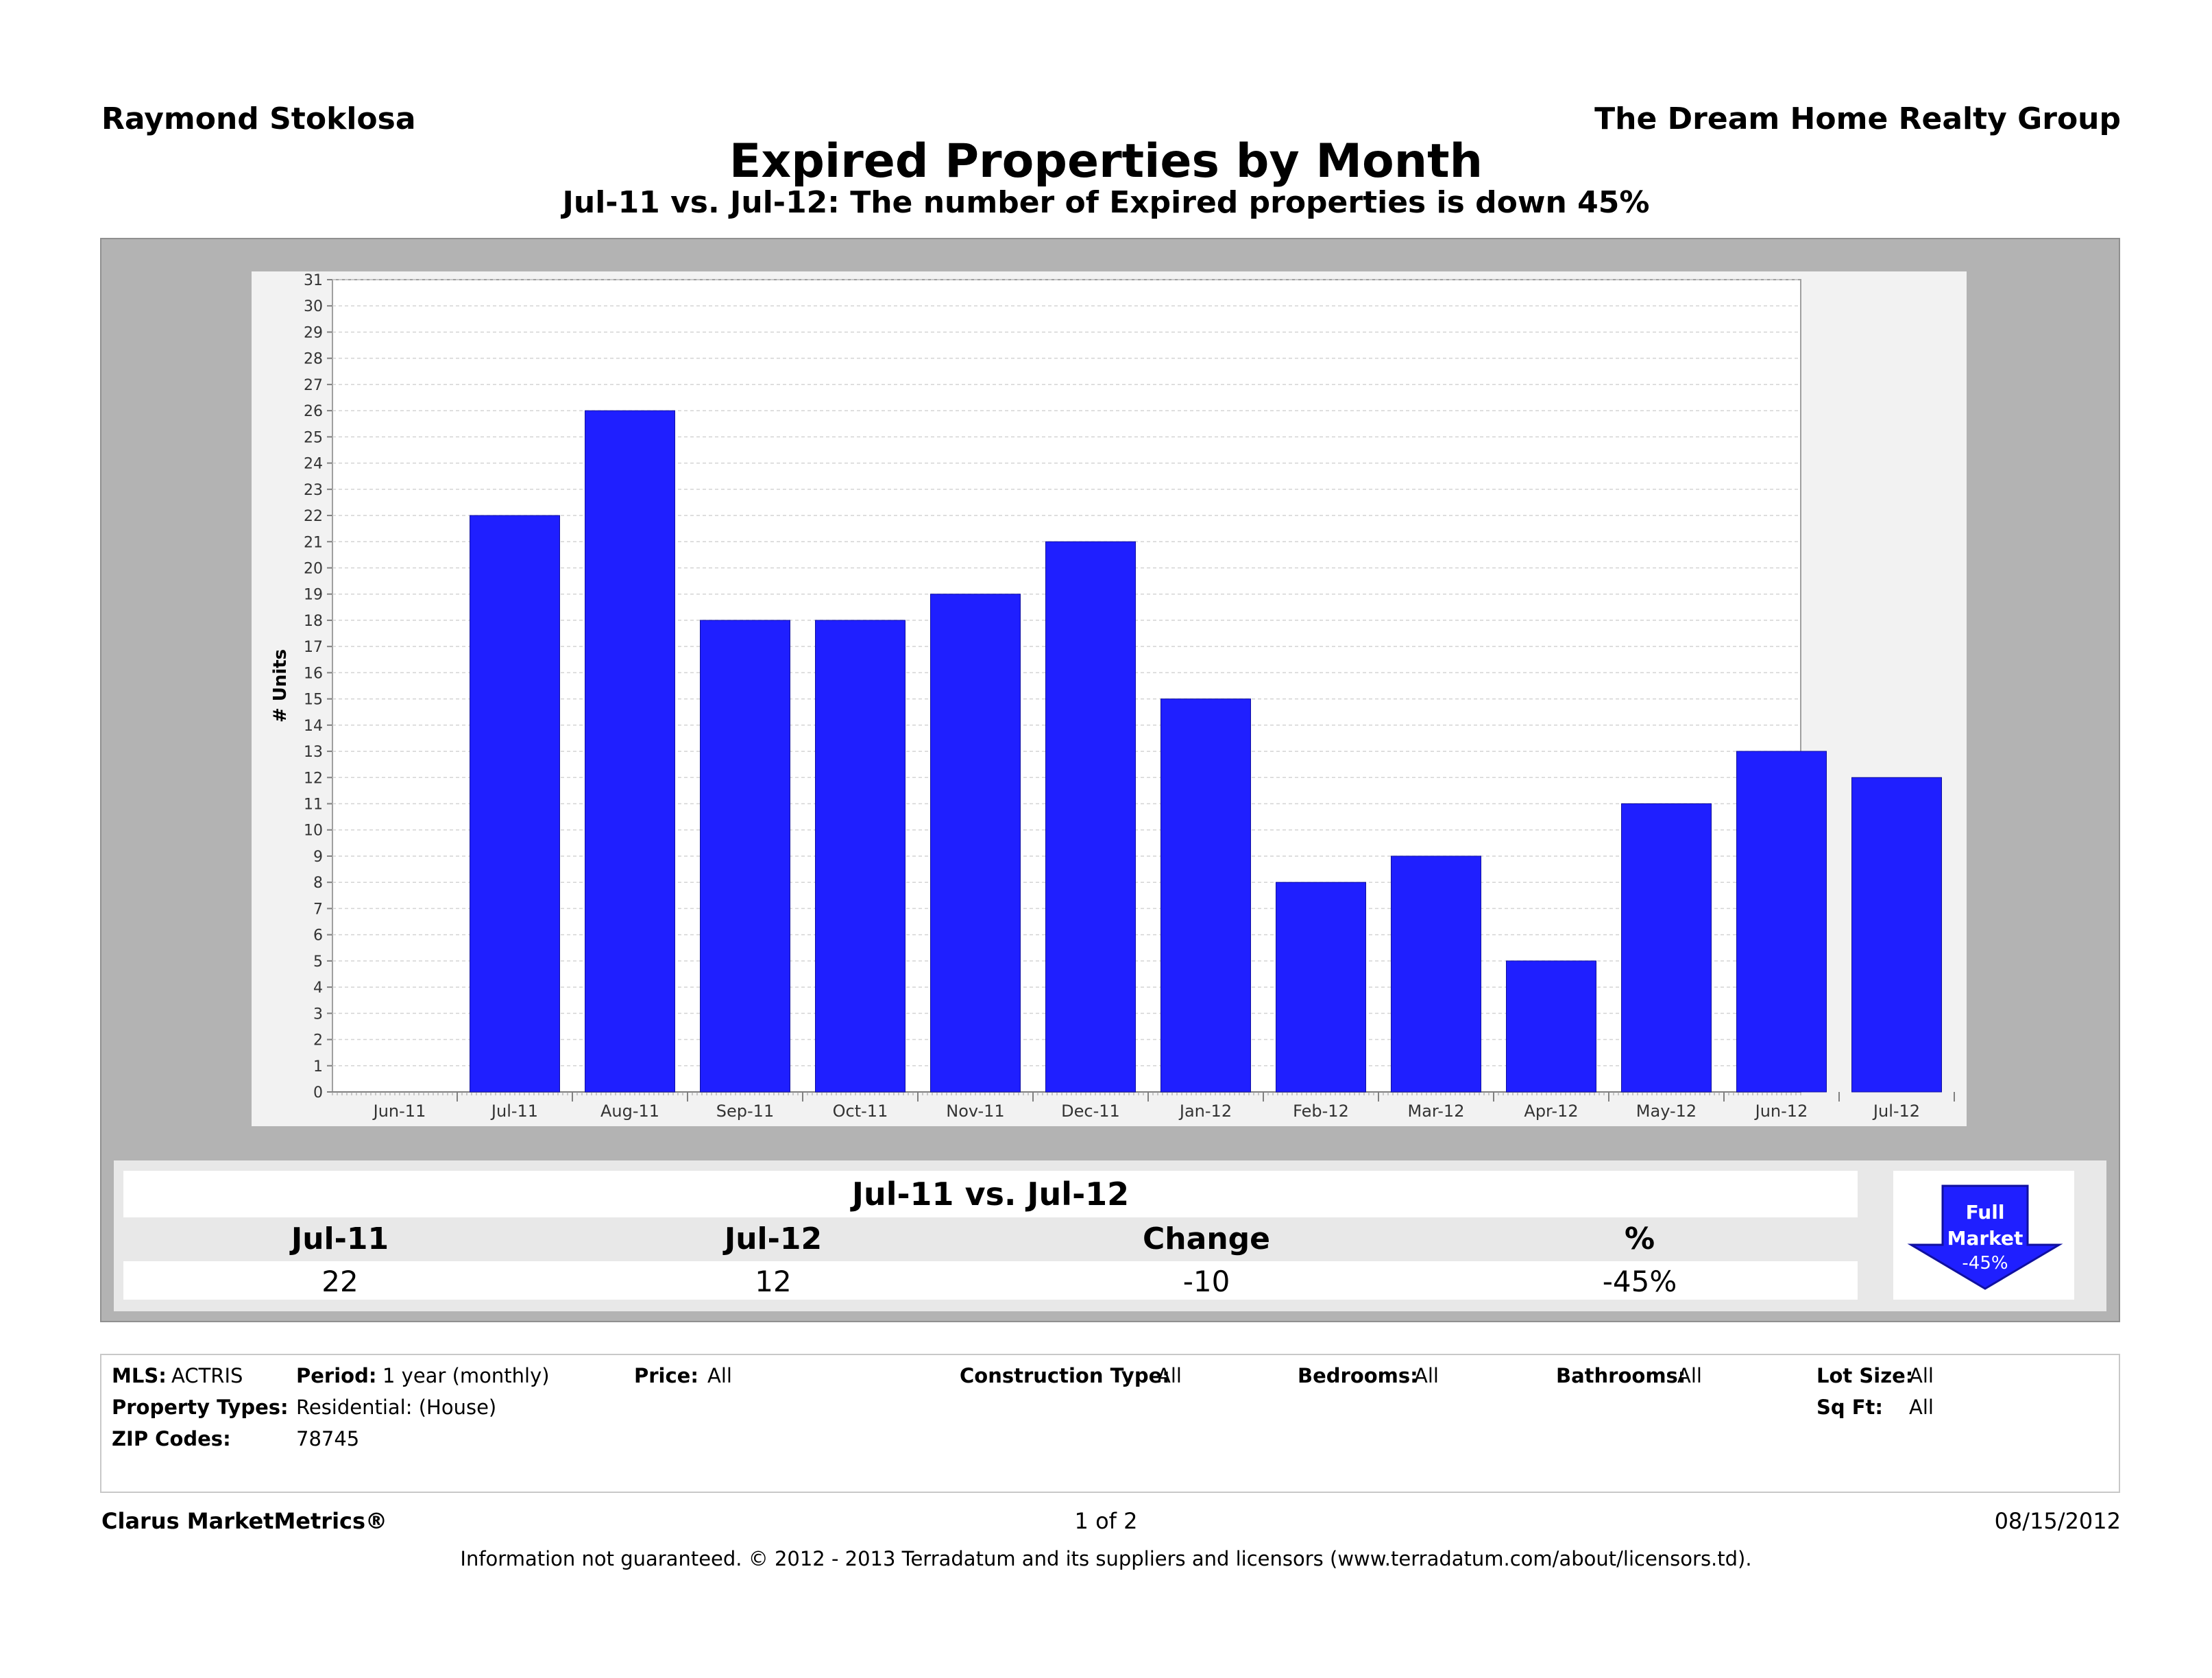 This screenshot has height=1678, width=2212. I want to click on y-tick-label: 6, so click(318, 936).